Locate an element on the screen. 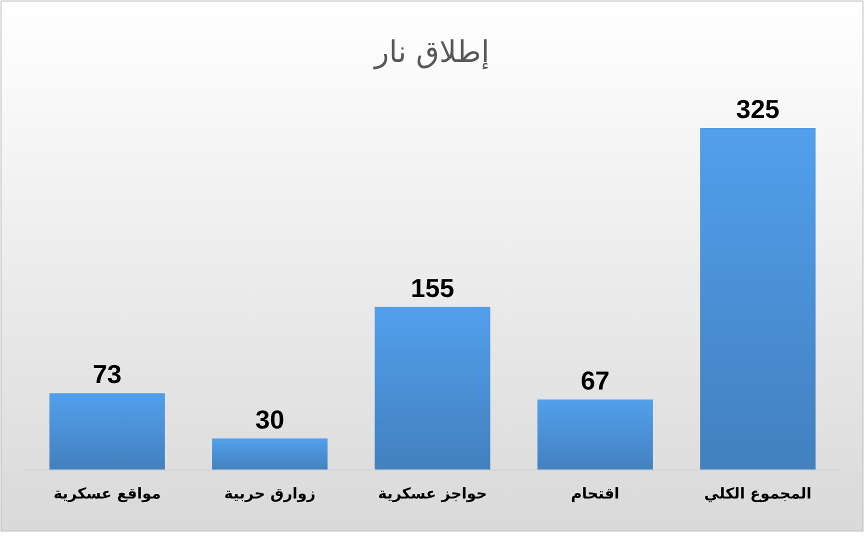  chart-title: إطلاق نار is located at coordinates (431, 52).